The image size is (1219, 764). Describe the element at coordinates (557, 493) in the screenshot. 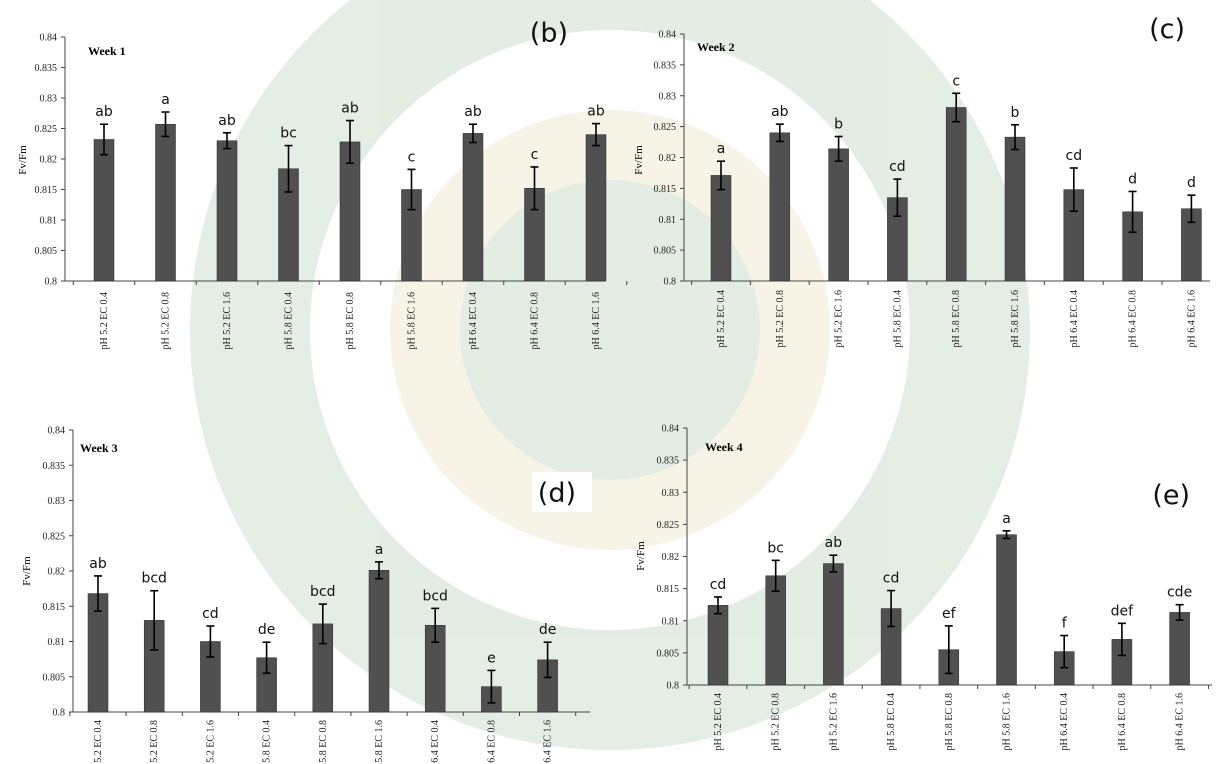

I see `panel-letter: (d)` at that location.